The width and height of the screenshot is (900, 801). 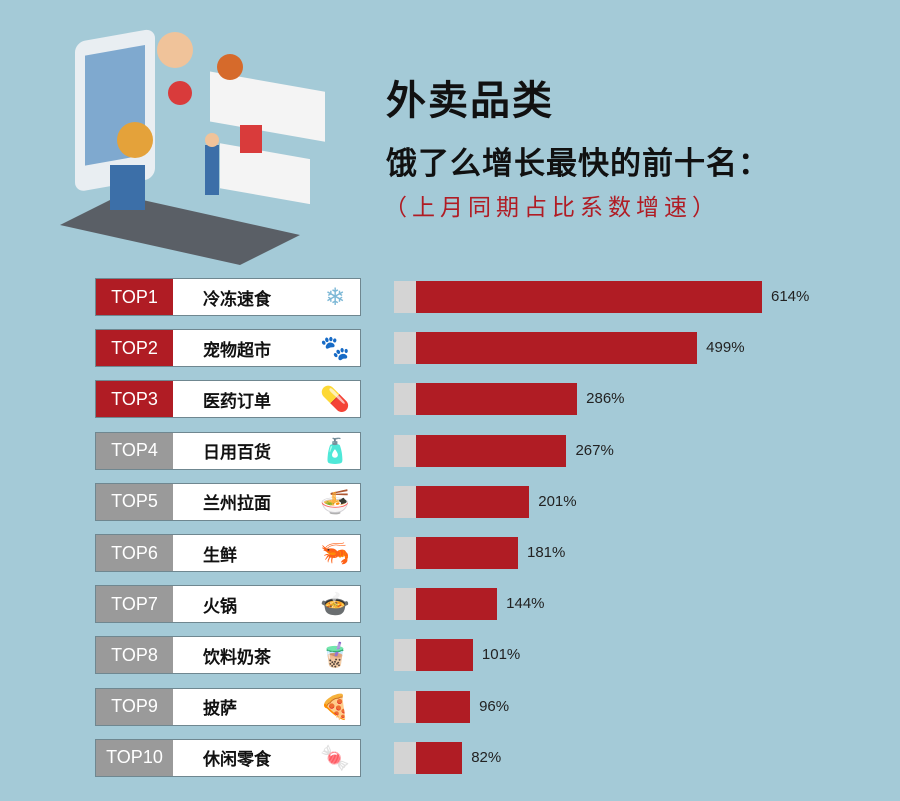 I want to click on rank-label: TOP9, so click(x=134, y=706).